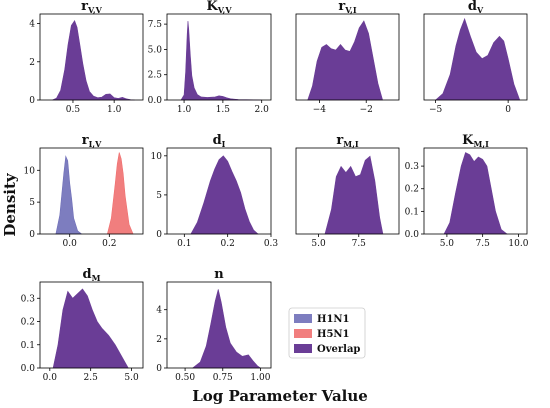 The image size is (550, 408). What do you see at coordinates (155, 50) in the screenshot?
I see `y-tick-label: 5.0` at bounding box center [155, 50].